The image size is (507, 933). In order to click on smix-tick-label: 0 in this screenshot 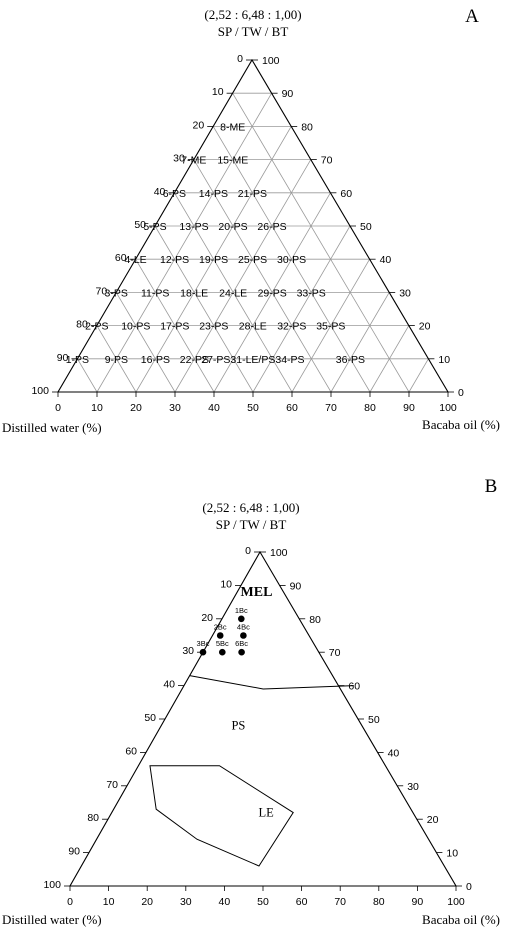, I will do `click(461, 393)`.